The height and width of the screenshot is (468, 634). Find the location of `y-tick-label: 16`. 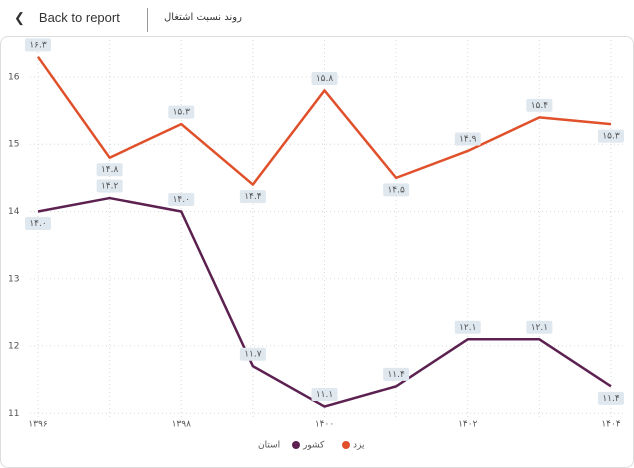

y-tick-label: 16 is located at coordinates (14, 77).